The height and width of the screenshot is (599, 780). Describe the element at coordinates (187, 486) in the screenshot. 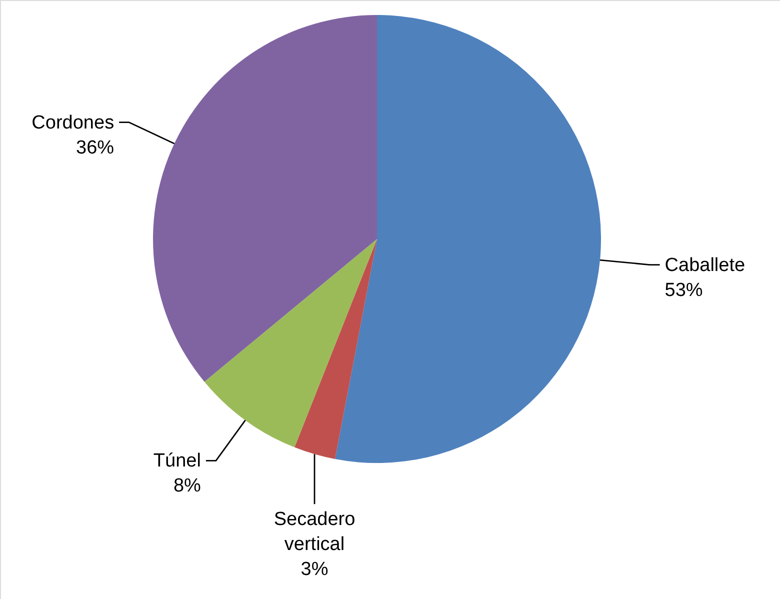

I see `data-label: 8%` at that location.